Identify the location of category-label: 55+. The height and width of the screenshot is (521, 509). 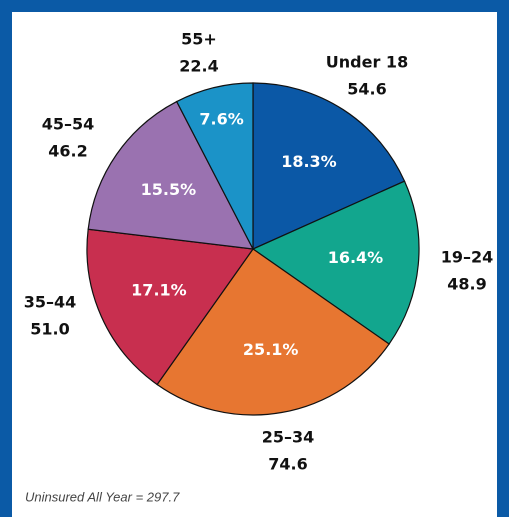
(199, 39).